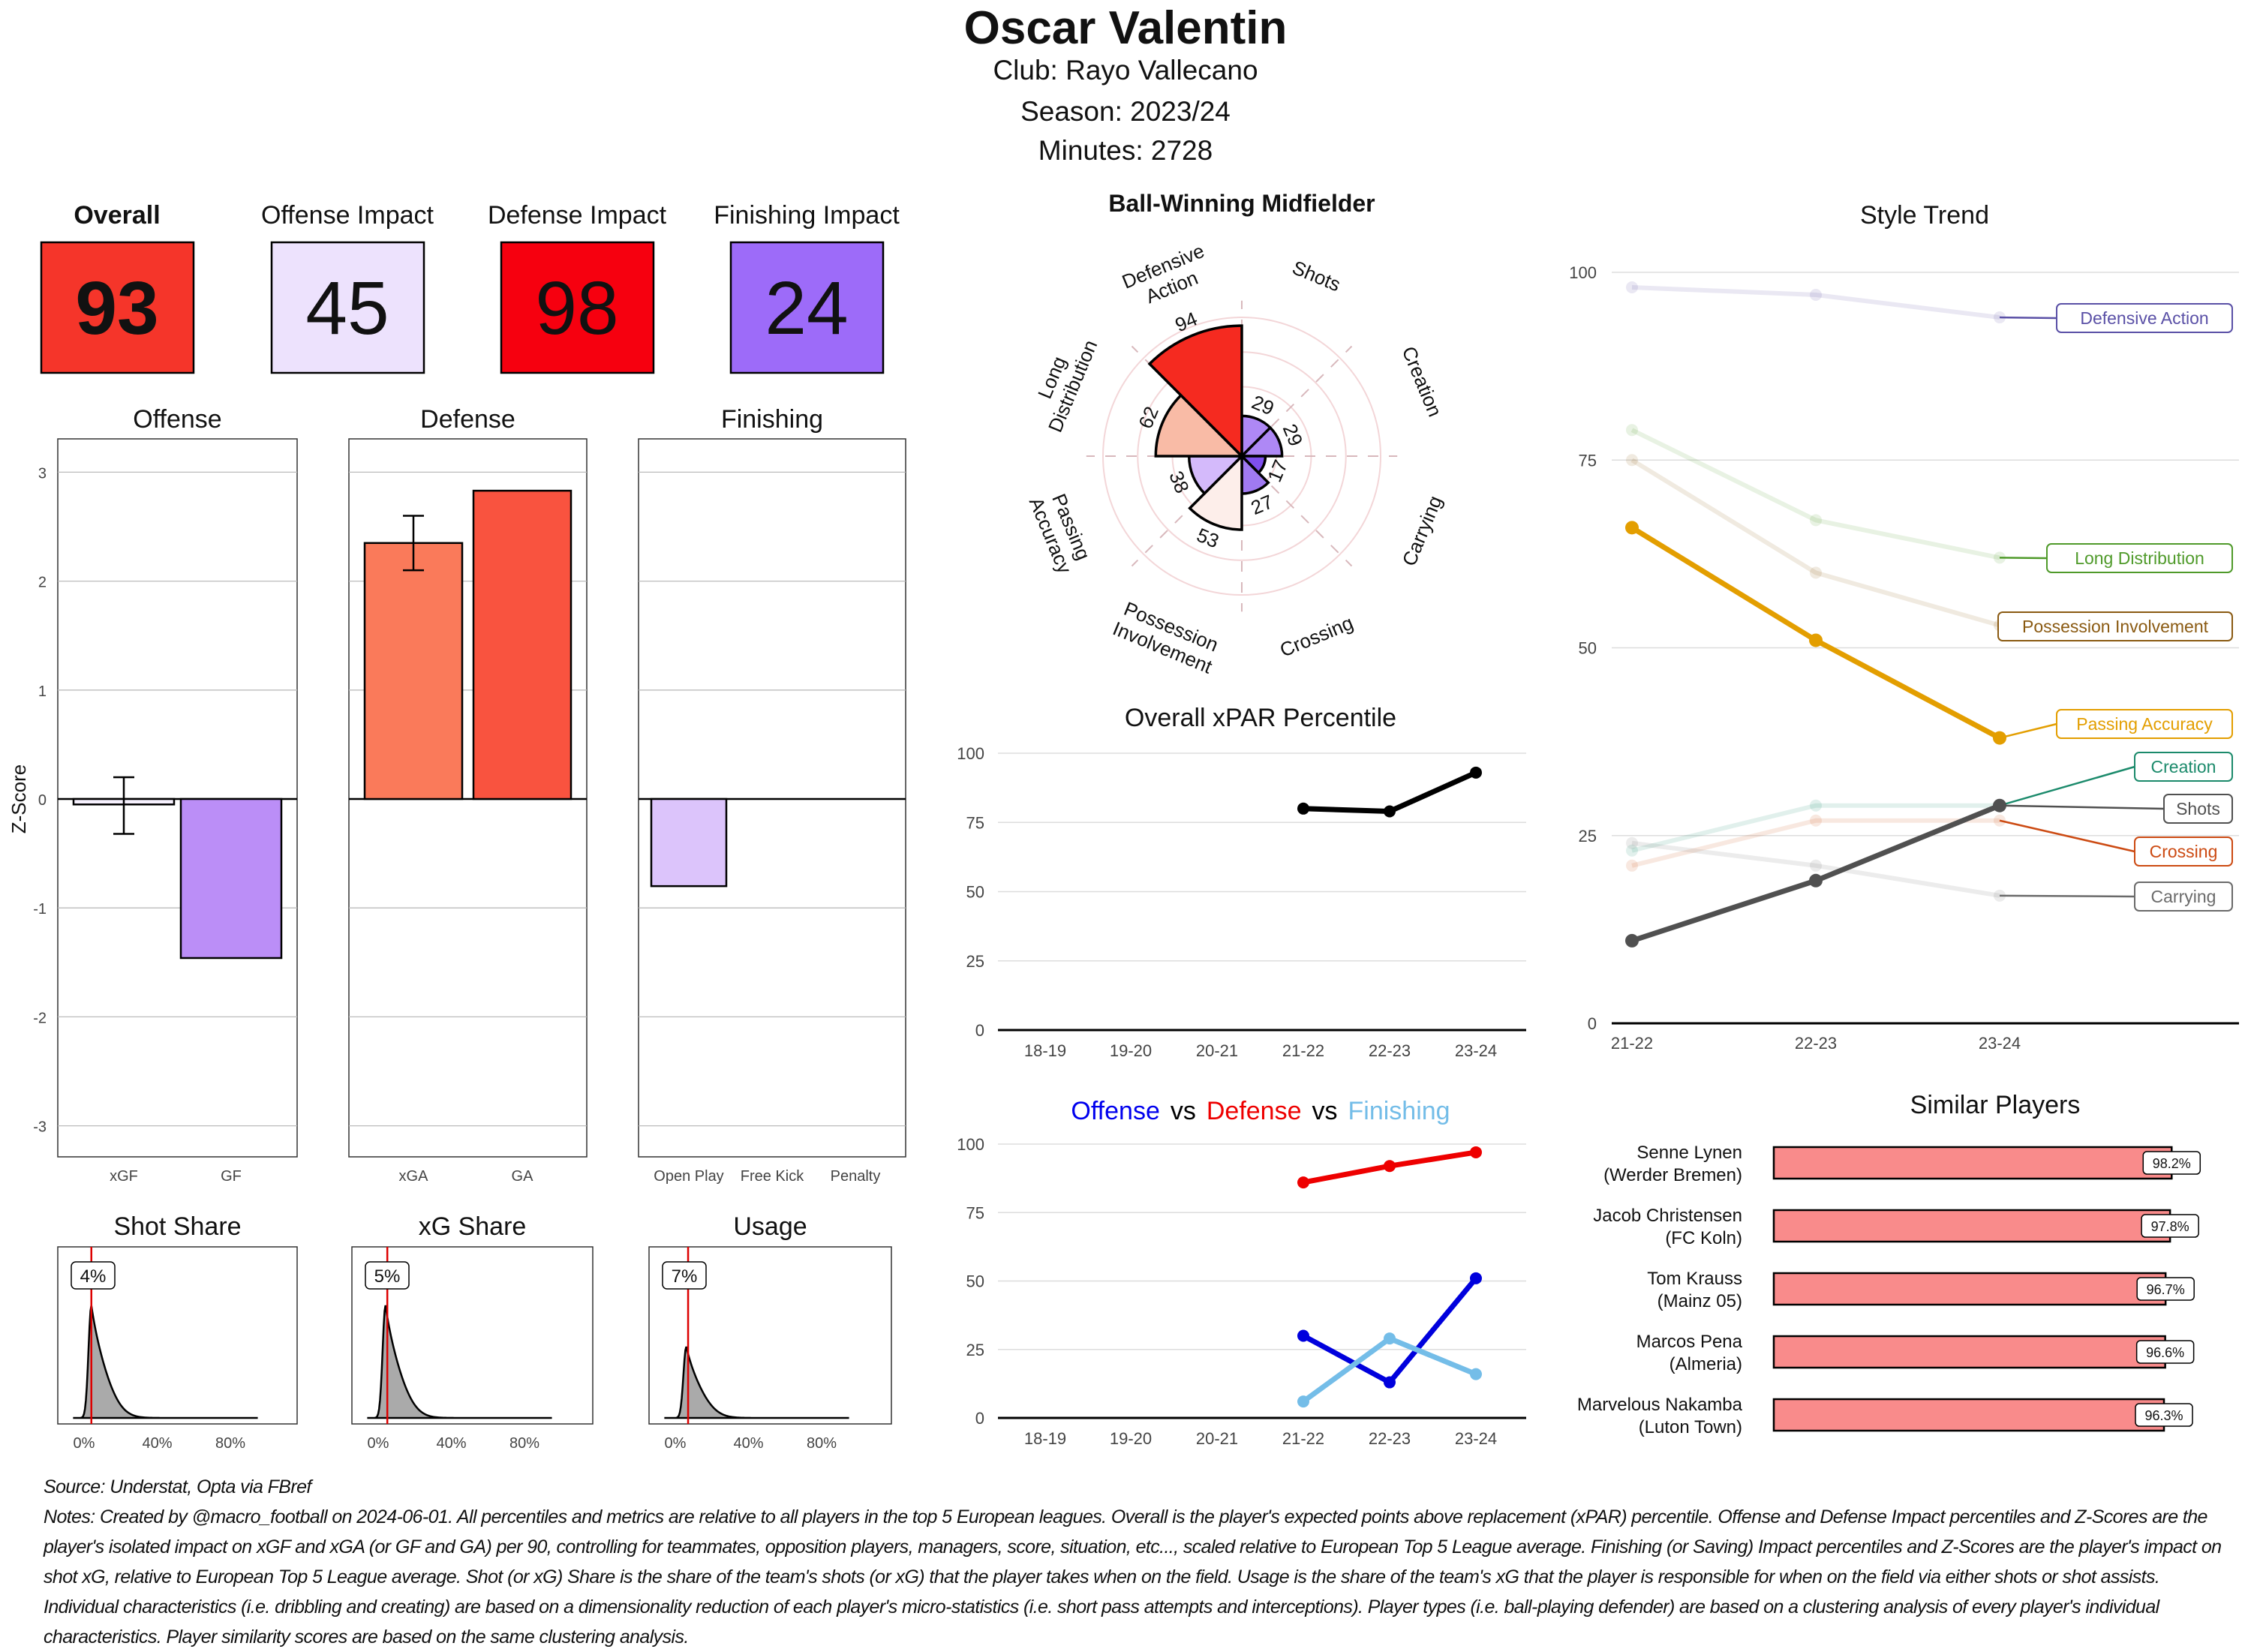 The width and height of the screenshot is (2251, 1652). What do you see at coordinates (1316, 276) in the screenshot?
I see `radar-category-label: Shots` at bounding box center [1316, 276].